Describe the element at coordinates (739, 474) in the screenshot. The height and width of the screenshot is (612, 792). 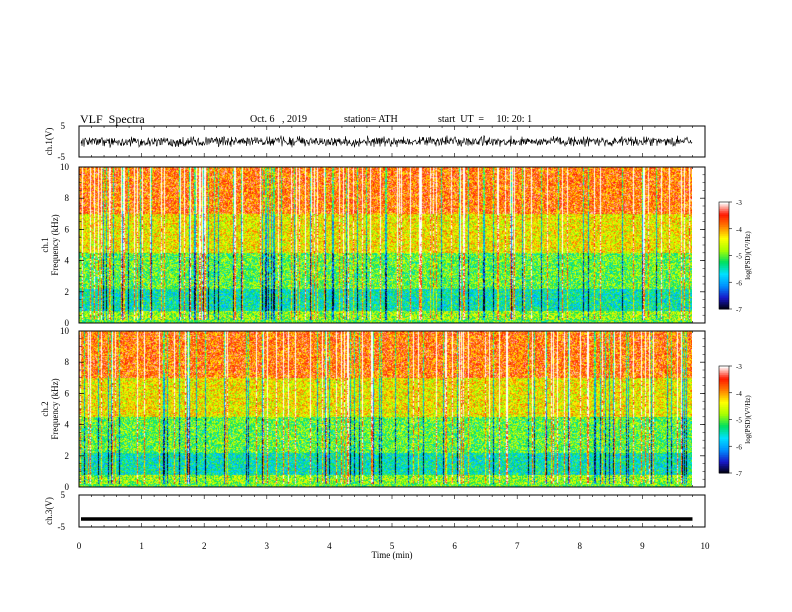
I see `colorbar-tick-label: -7` at that location.